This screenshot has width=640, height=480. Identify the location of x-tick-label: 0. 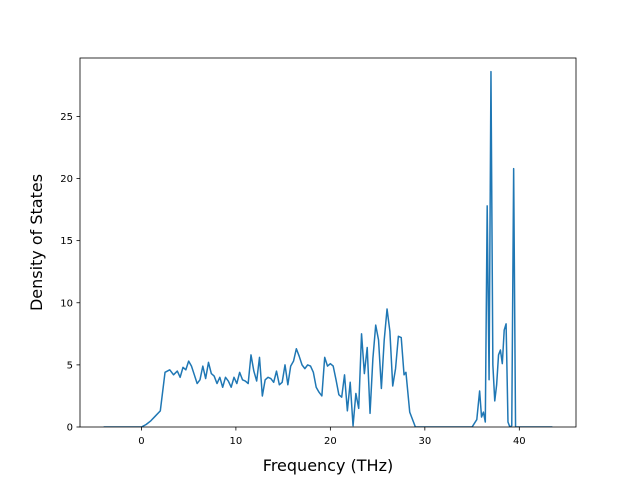
(141, 441).